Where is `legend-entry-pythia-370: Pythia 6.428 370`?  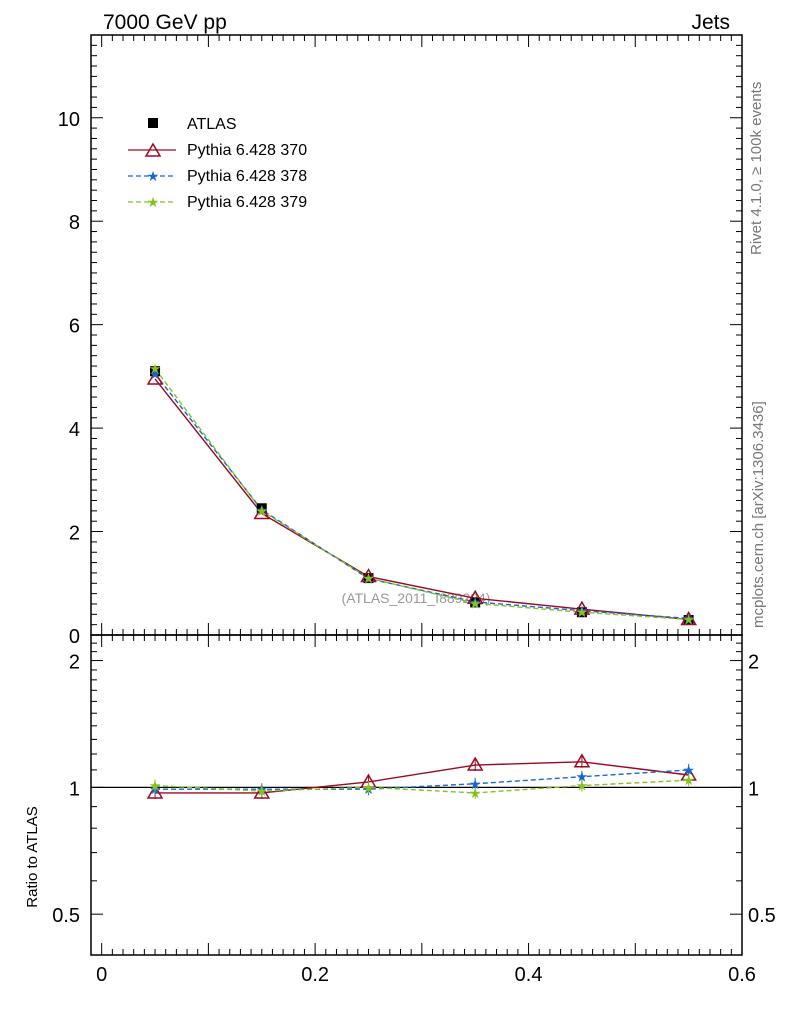
legend-entry-pythia-370: Pythia 6.428 370 is located at coordinates (217, 150).